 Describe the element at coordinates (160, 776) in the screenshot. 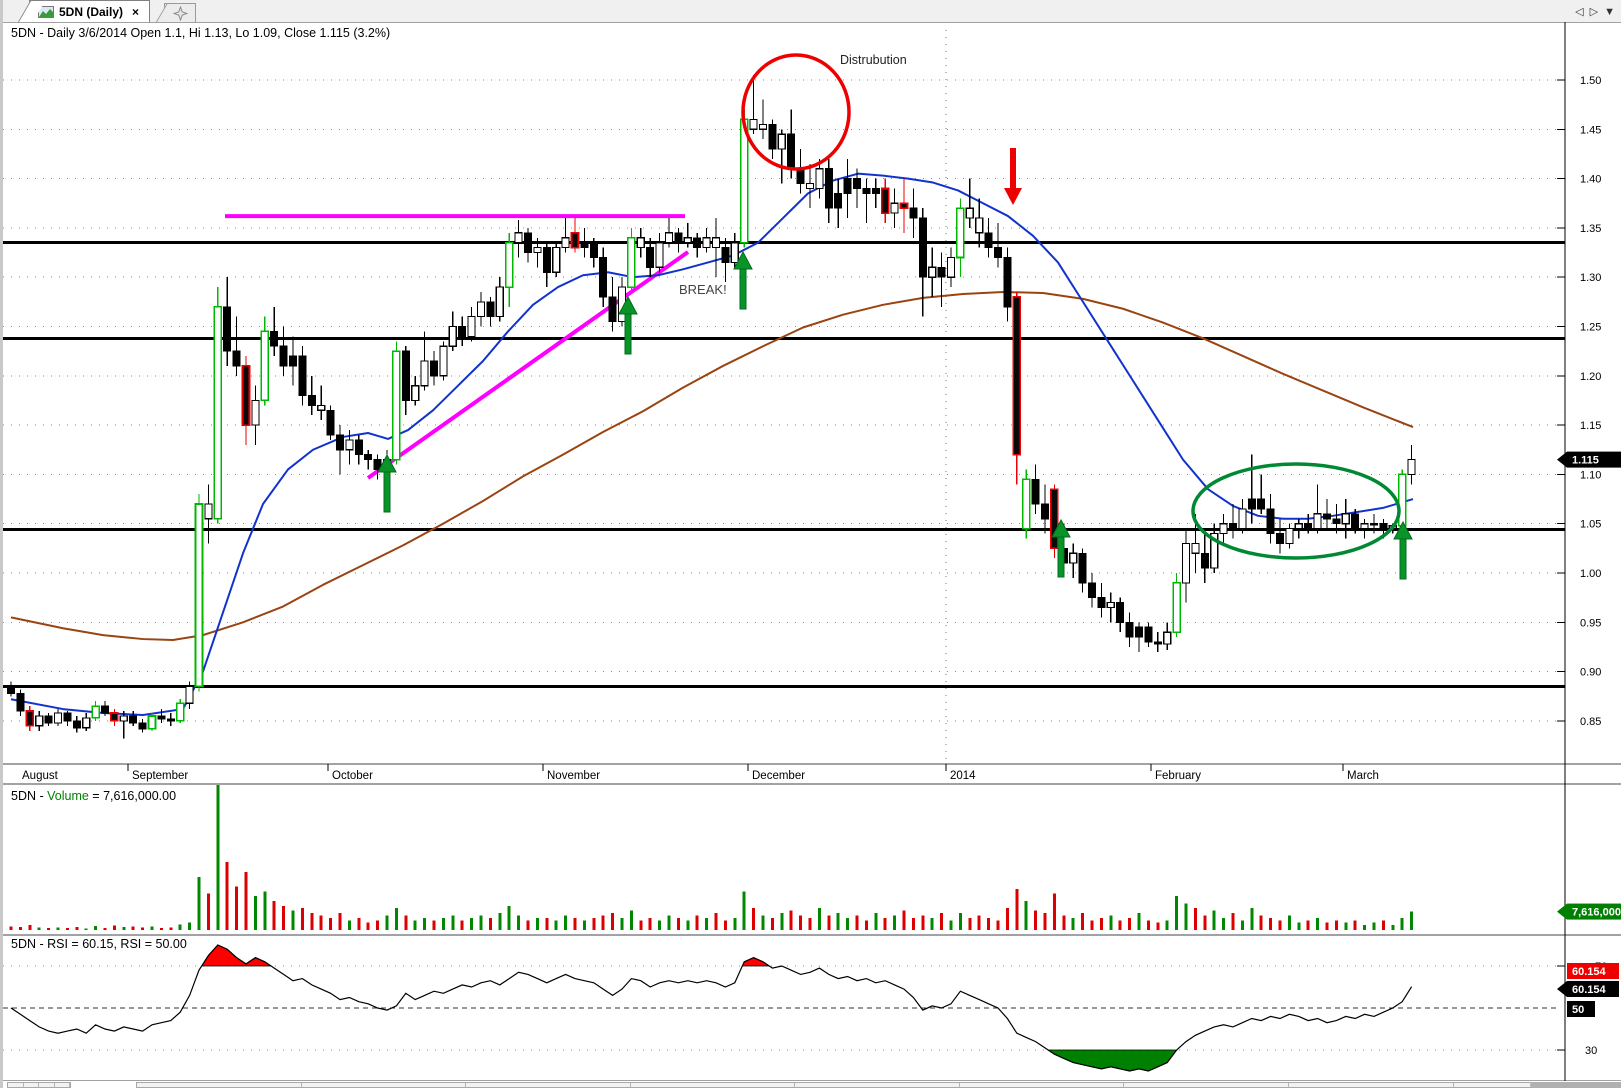

I see `chart-text: September` at that location.